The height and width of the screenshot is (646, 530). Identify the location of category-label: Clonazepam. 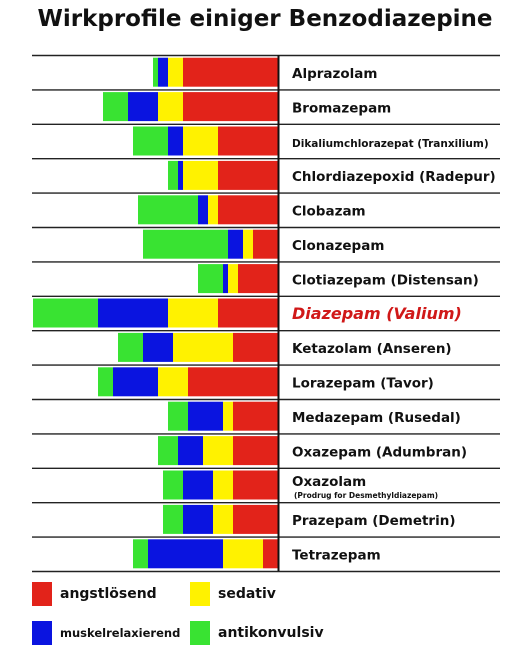
(338, 246).